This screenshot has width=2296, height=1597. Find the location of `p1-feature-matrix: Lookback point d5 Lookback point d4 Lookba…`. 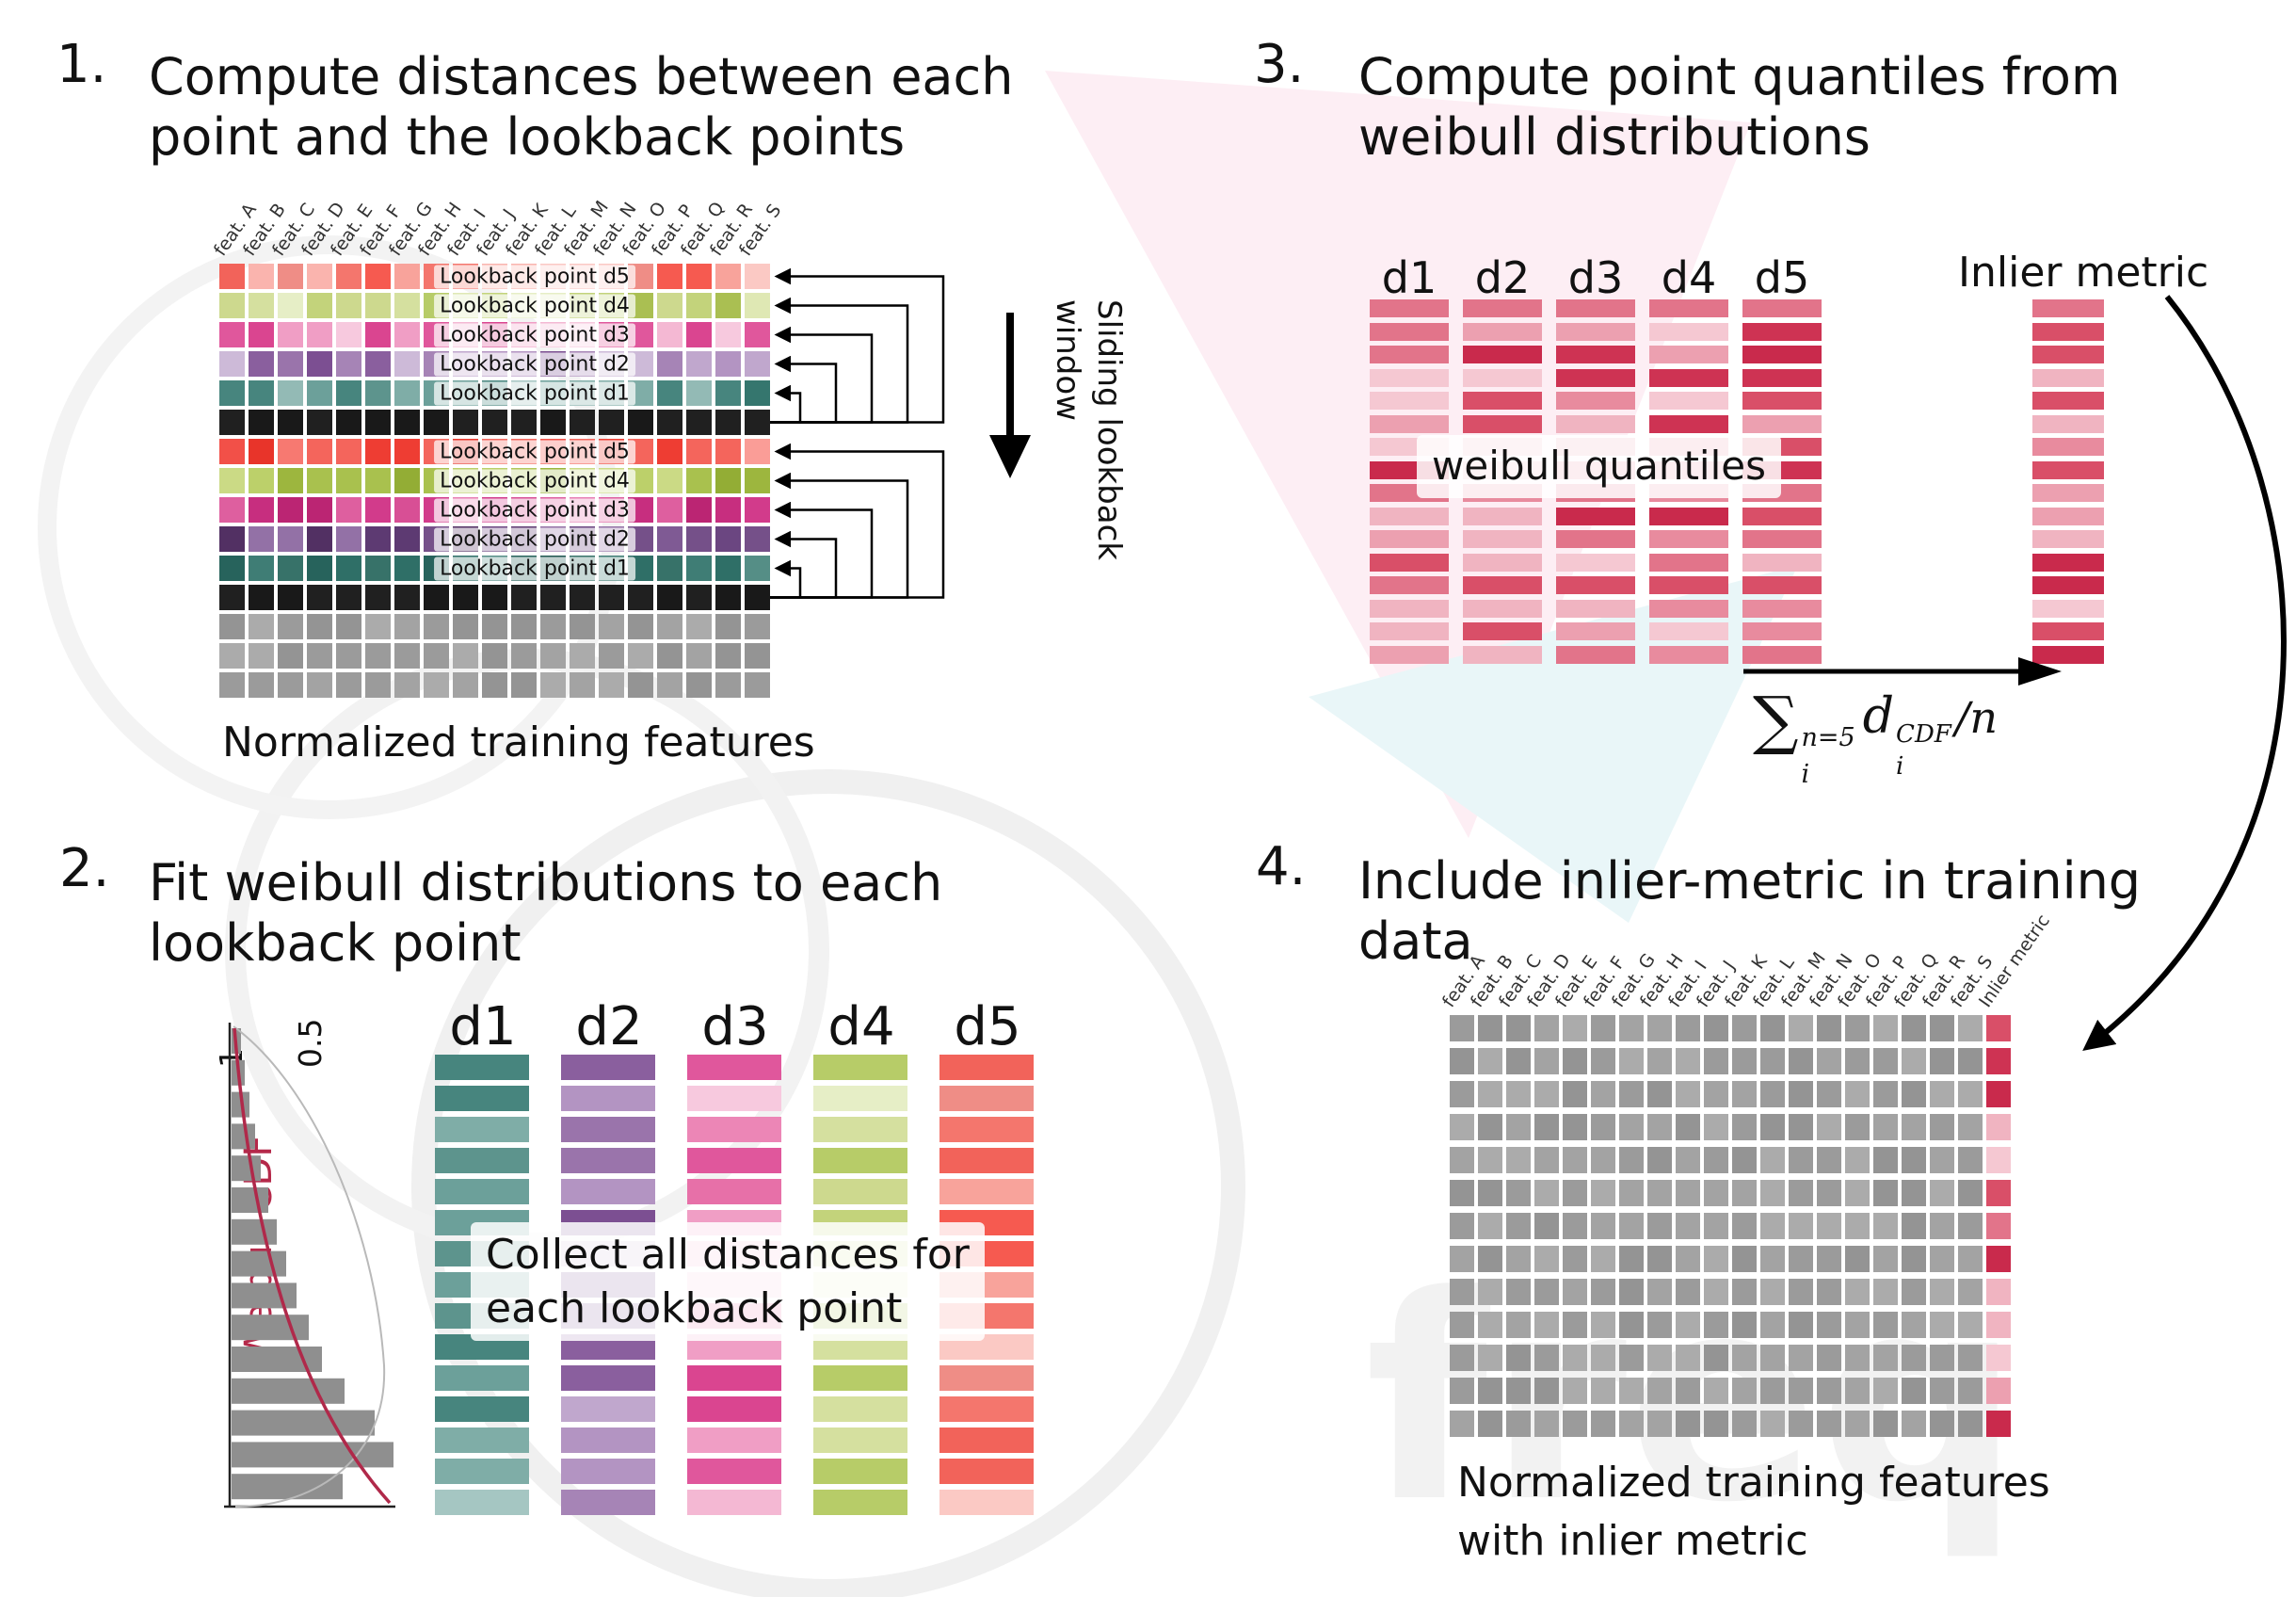

p1-feature-matrix: Lookback point d5 Lookback point d4 Lookba… is located at coordinates (495, 481).